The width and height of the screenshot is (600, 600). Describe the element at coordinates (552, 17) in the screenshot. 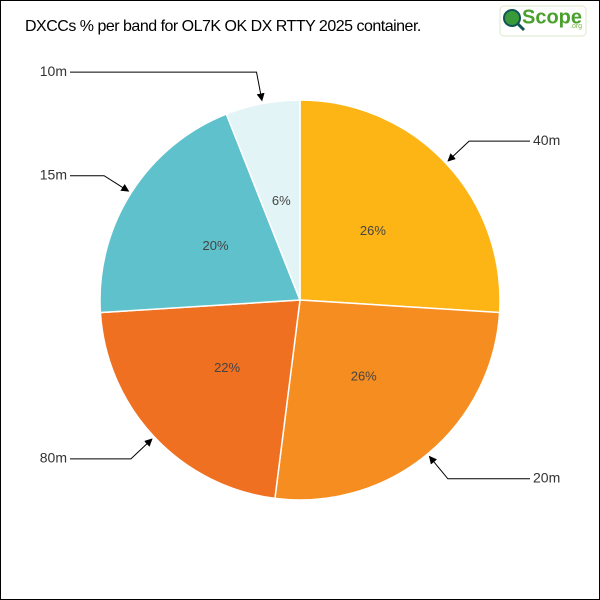

I see `logo-text: Scope` at that location.